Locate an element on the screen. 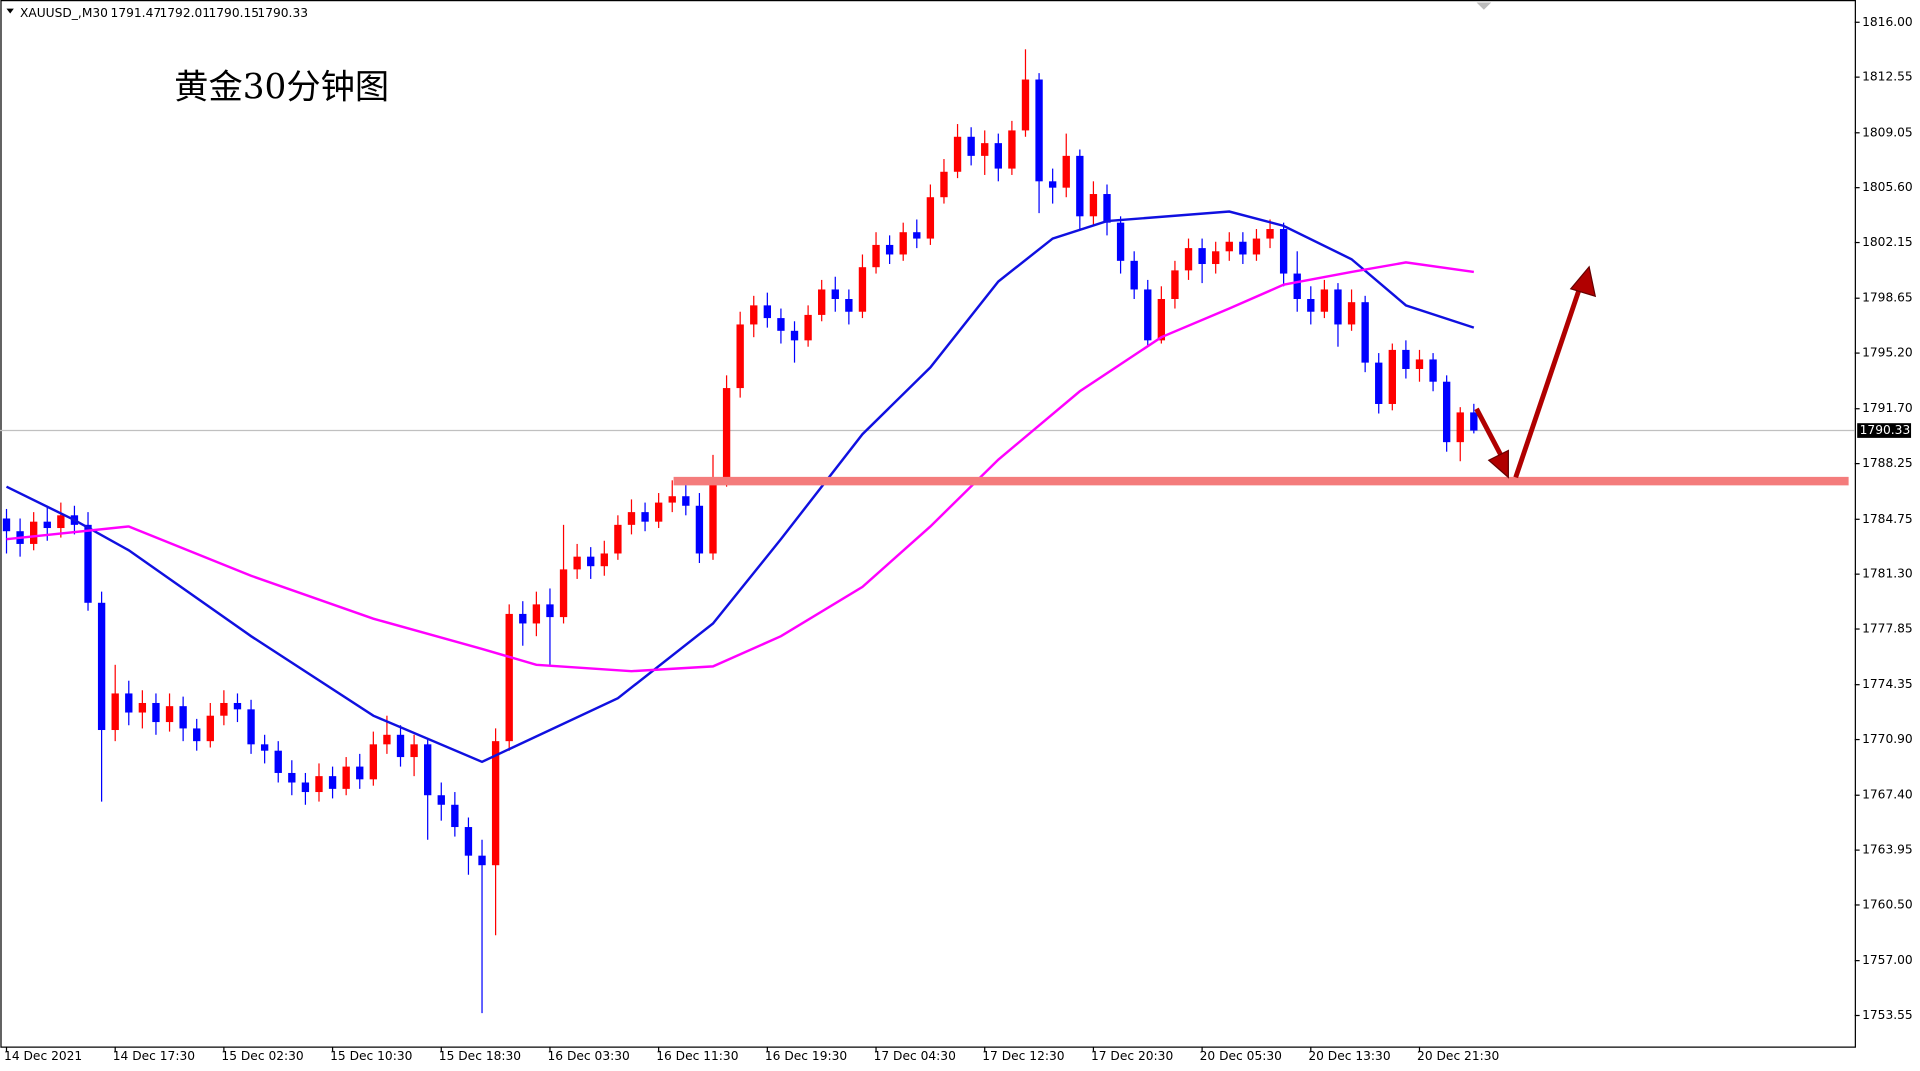 The height and width of the screenshot is (1071, 1920). x-tick-label: 14 Dec 2021 is located at coordinates (43, 1056).